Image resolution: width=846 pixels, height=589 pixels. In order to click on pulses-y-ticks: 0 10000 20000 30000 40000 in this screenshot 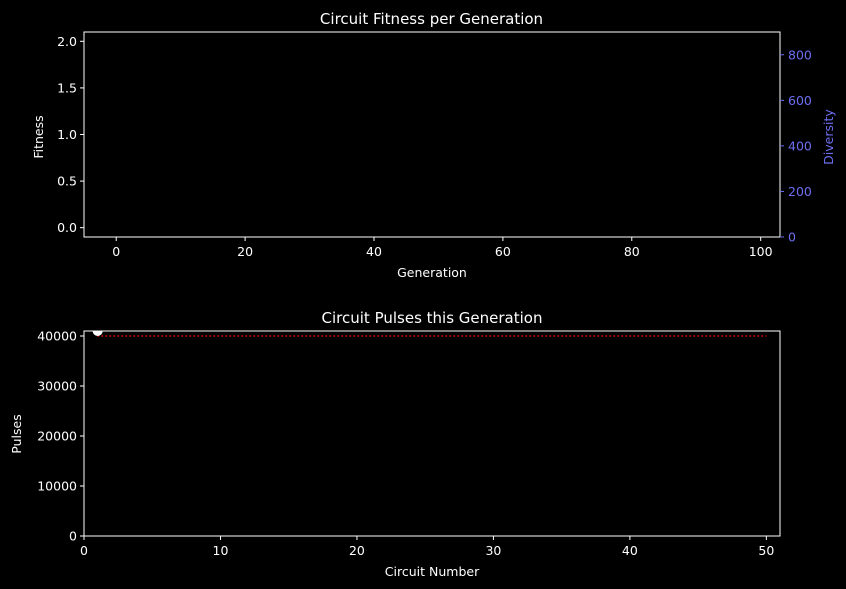, I will do `click(60, 436)`.